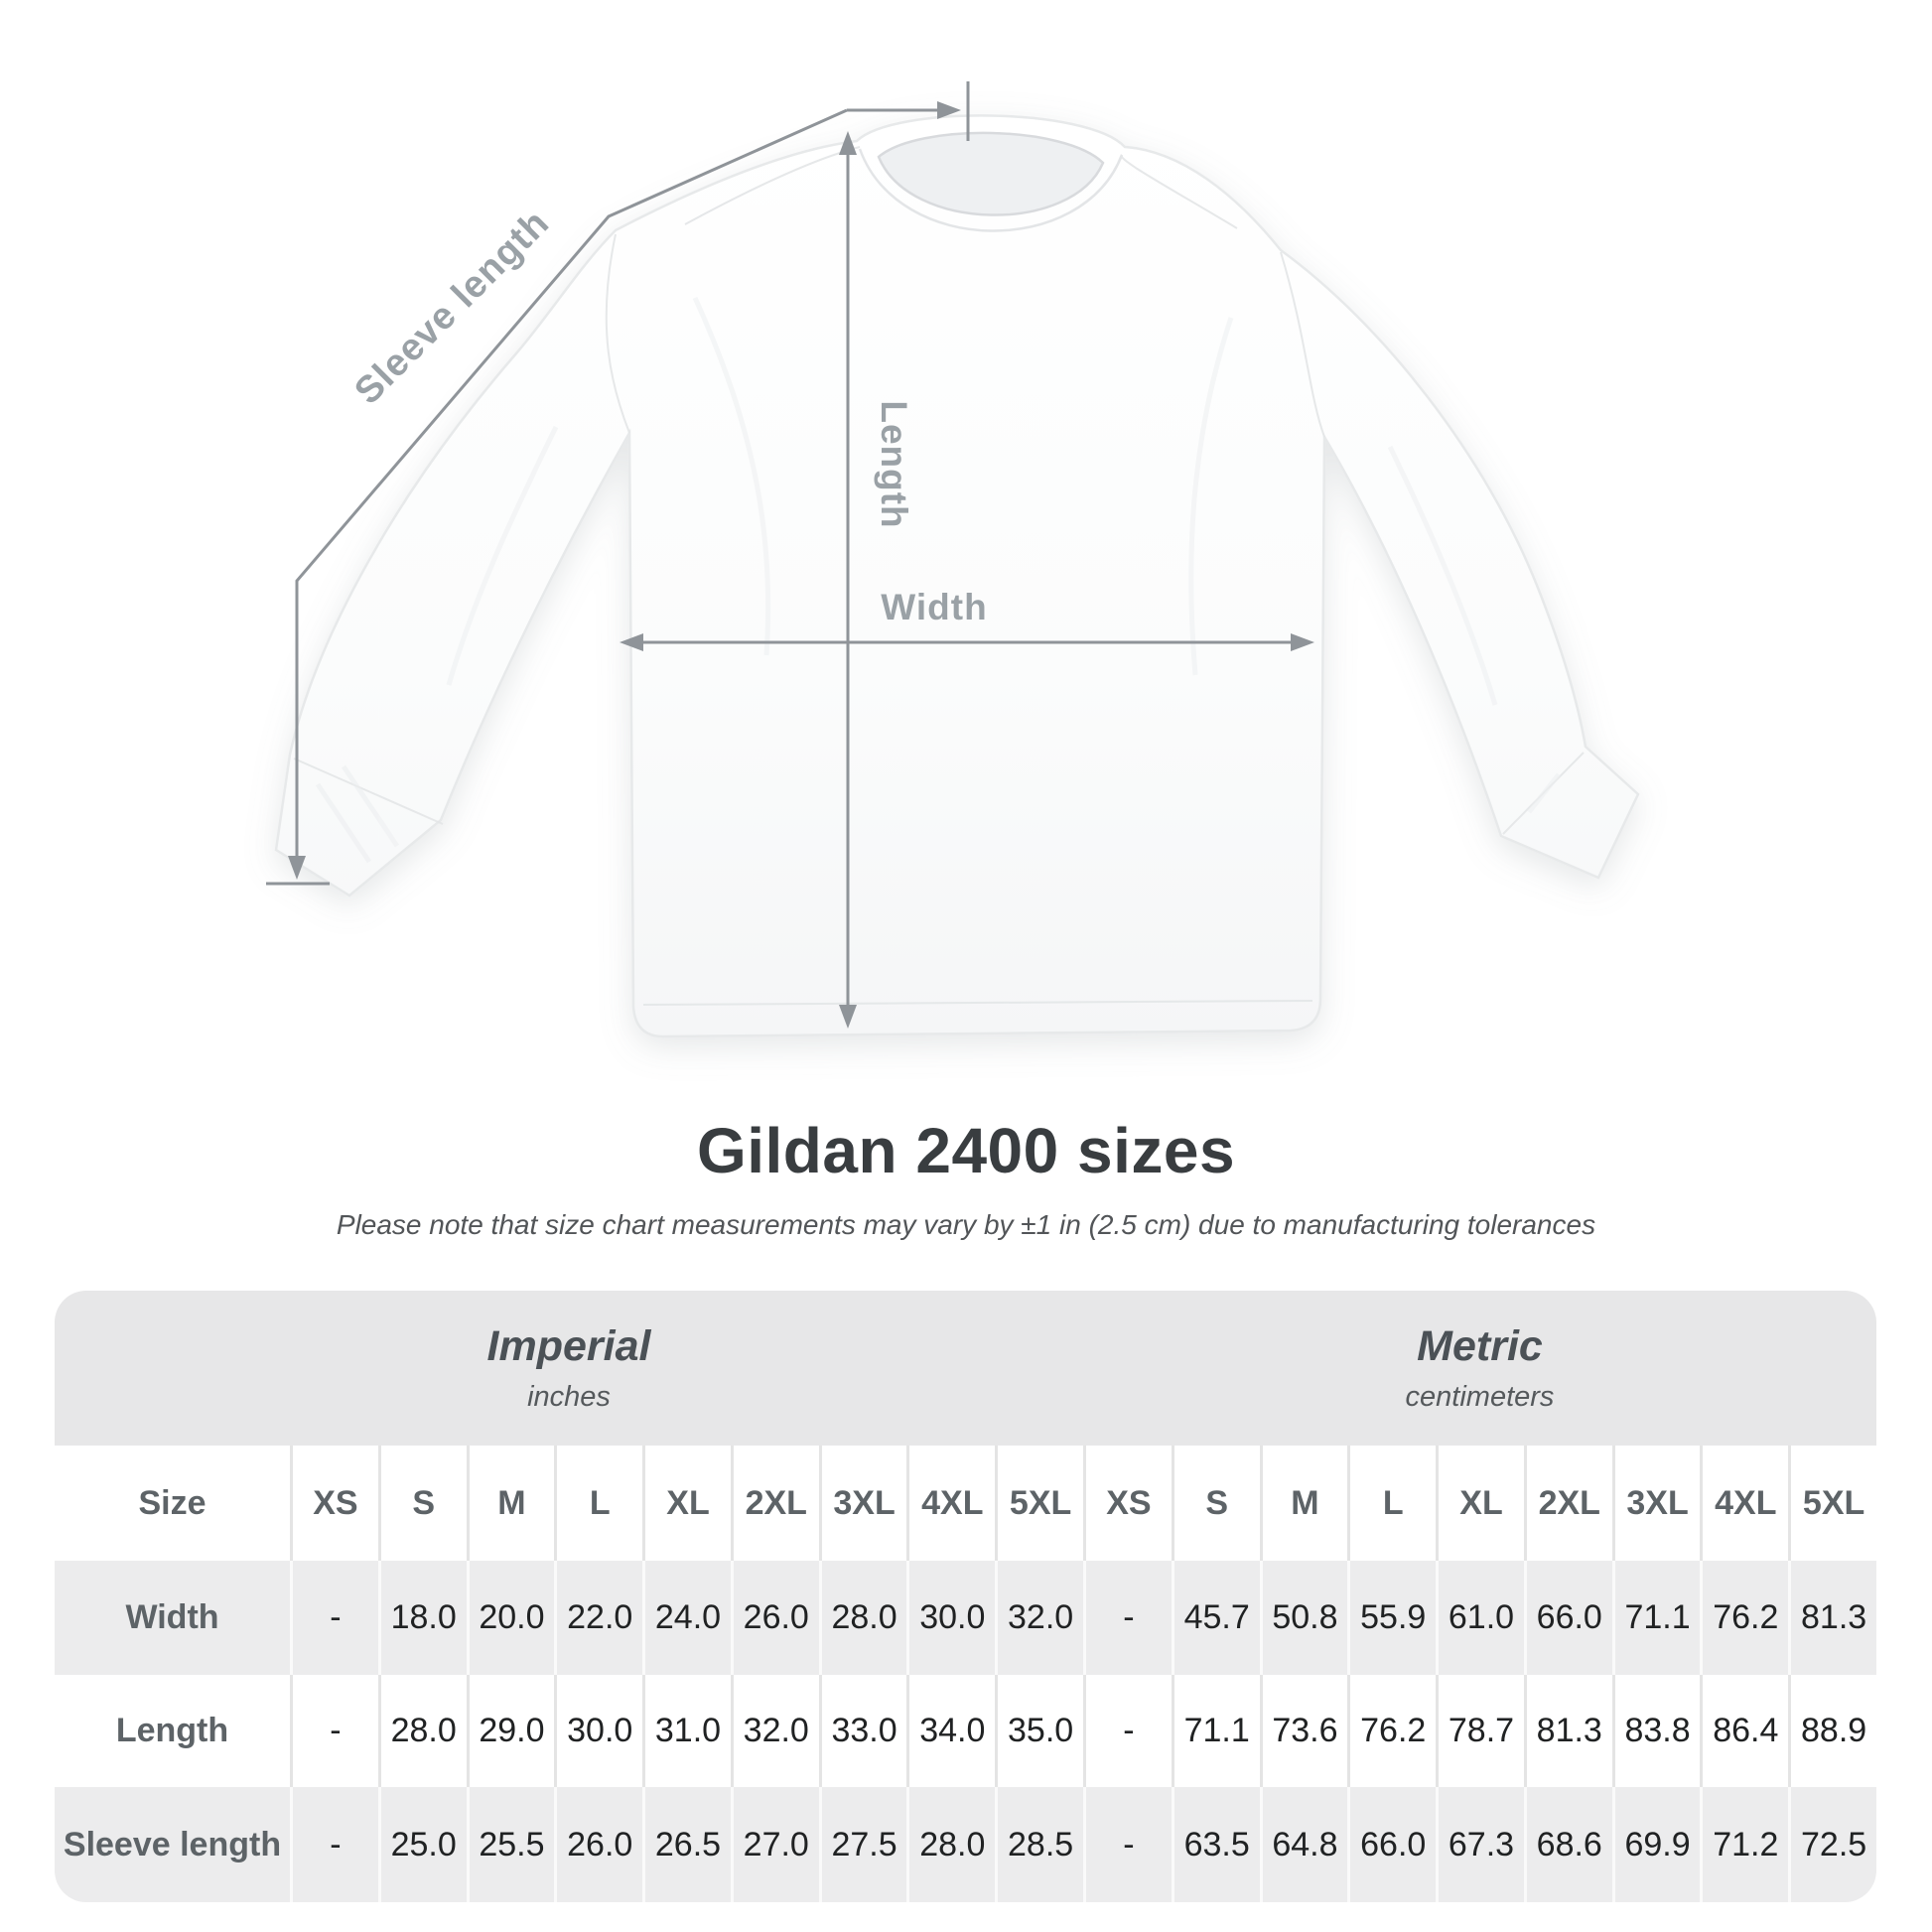 This screenshot has width=1932, height=1932. I want to click on value-cell: 64.8, so click(1303, 1844).